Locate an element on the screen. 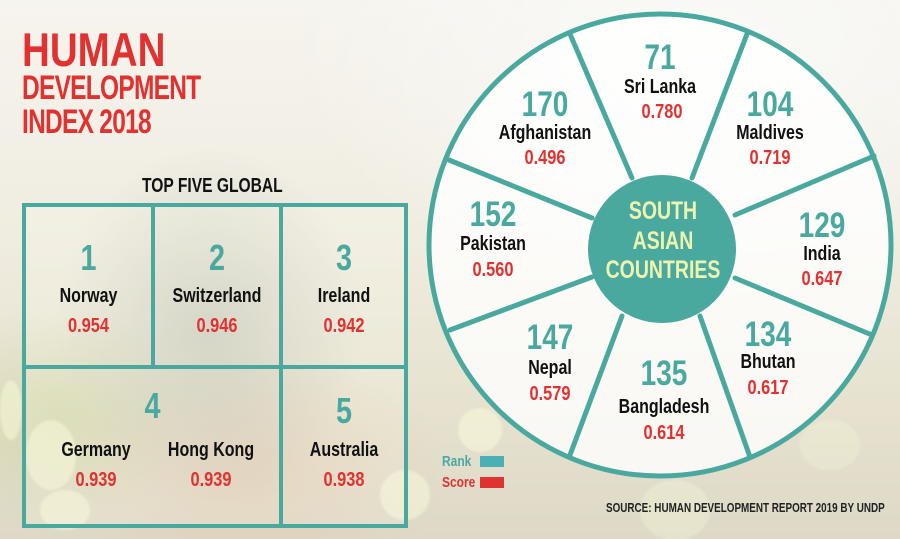 Image resolution: width=900 pixels, height=539 pixels. legend: Rank Score is located at coordinates (473, 472).